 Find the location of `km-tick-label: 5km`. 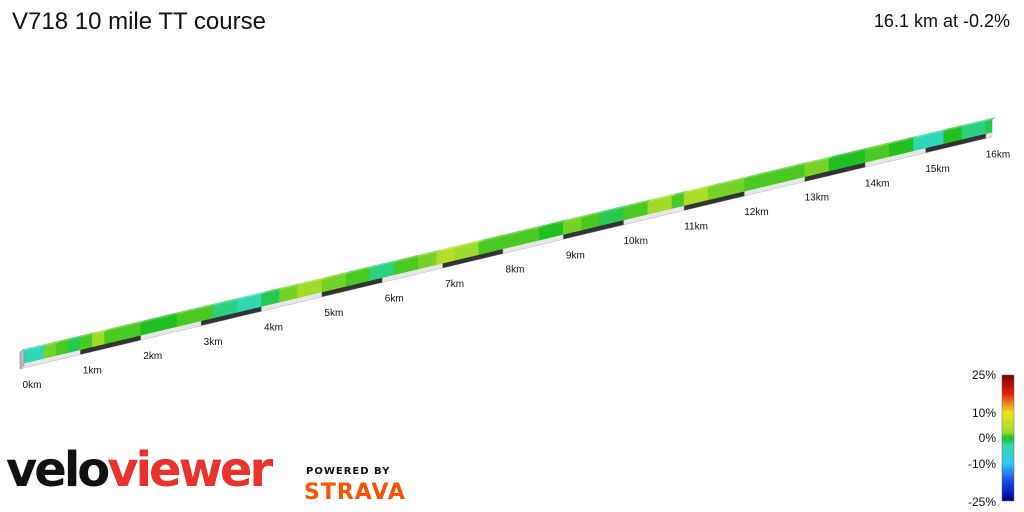

km-tick-label: 5km is located at coordinates (333, 313).